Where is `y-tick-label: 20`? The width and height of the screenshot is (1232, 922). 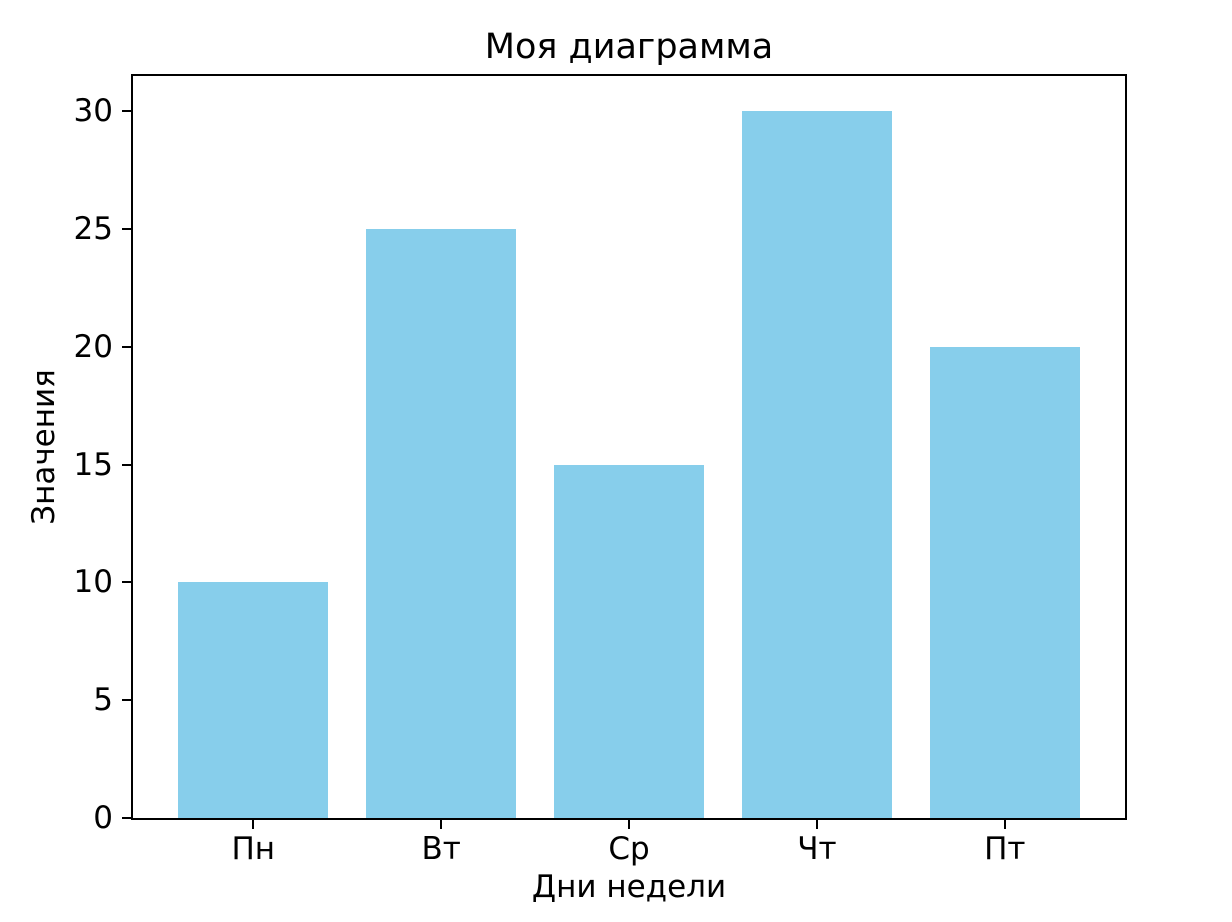
y-tick-label: 20 is located at coordinates (93, 346).